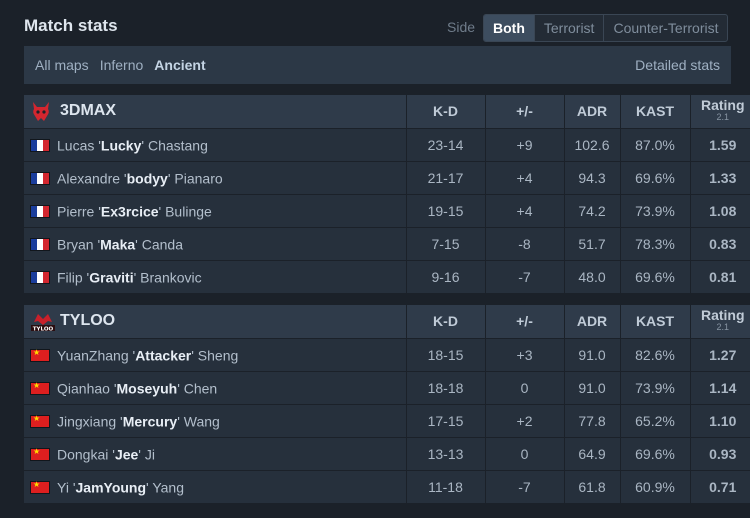 This screenshot has height=518, width=750. I want to click on player-first-name: Pierre, so click(76, 211).